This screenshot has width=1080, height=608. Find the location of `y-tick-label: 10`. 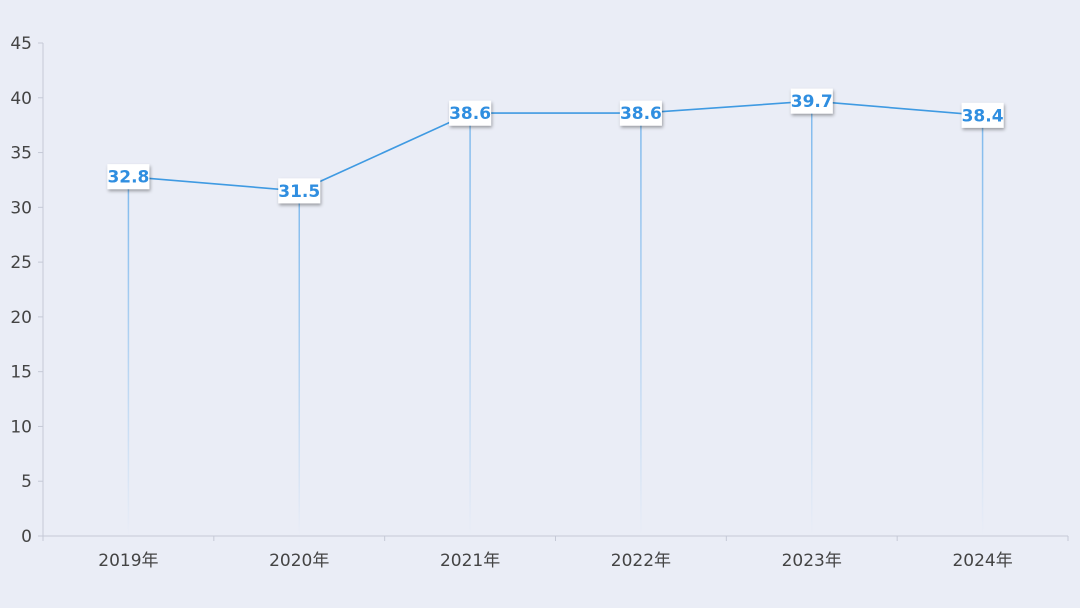

y-tick-label: 10 is located at coordinates (21, 427).